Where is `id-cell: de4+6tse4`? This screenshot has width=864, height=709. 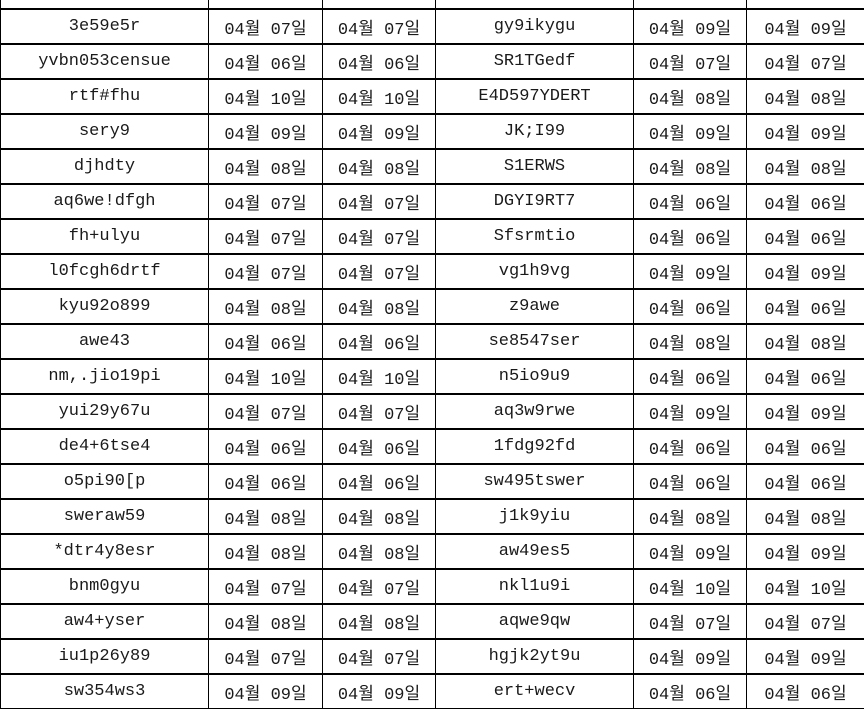 id-cell: de4+6tse4 is located at coordinates (104, 446).